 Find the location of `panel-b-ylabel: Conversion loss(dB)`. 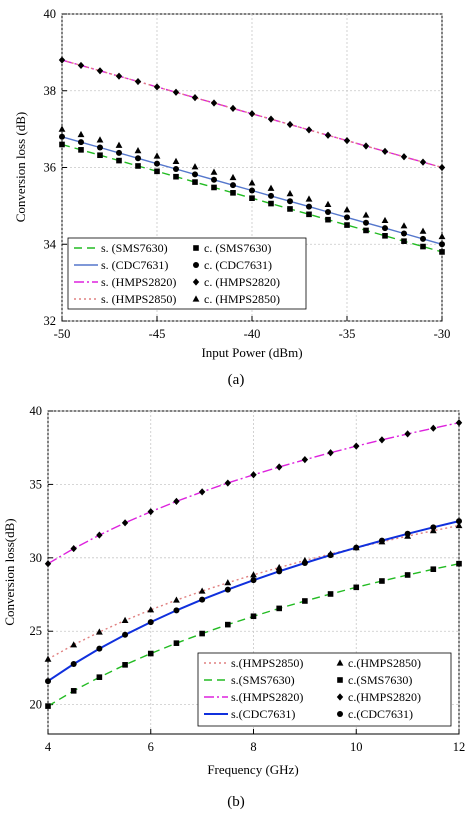

panel-b-ylabel: Conversion loss(dB) is located at coordinates (9, 571).